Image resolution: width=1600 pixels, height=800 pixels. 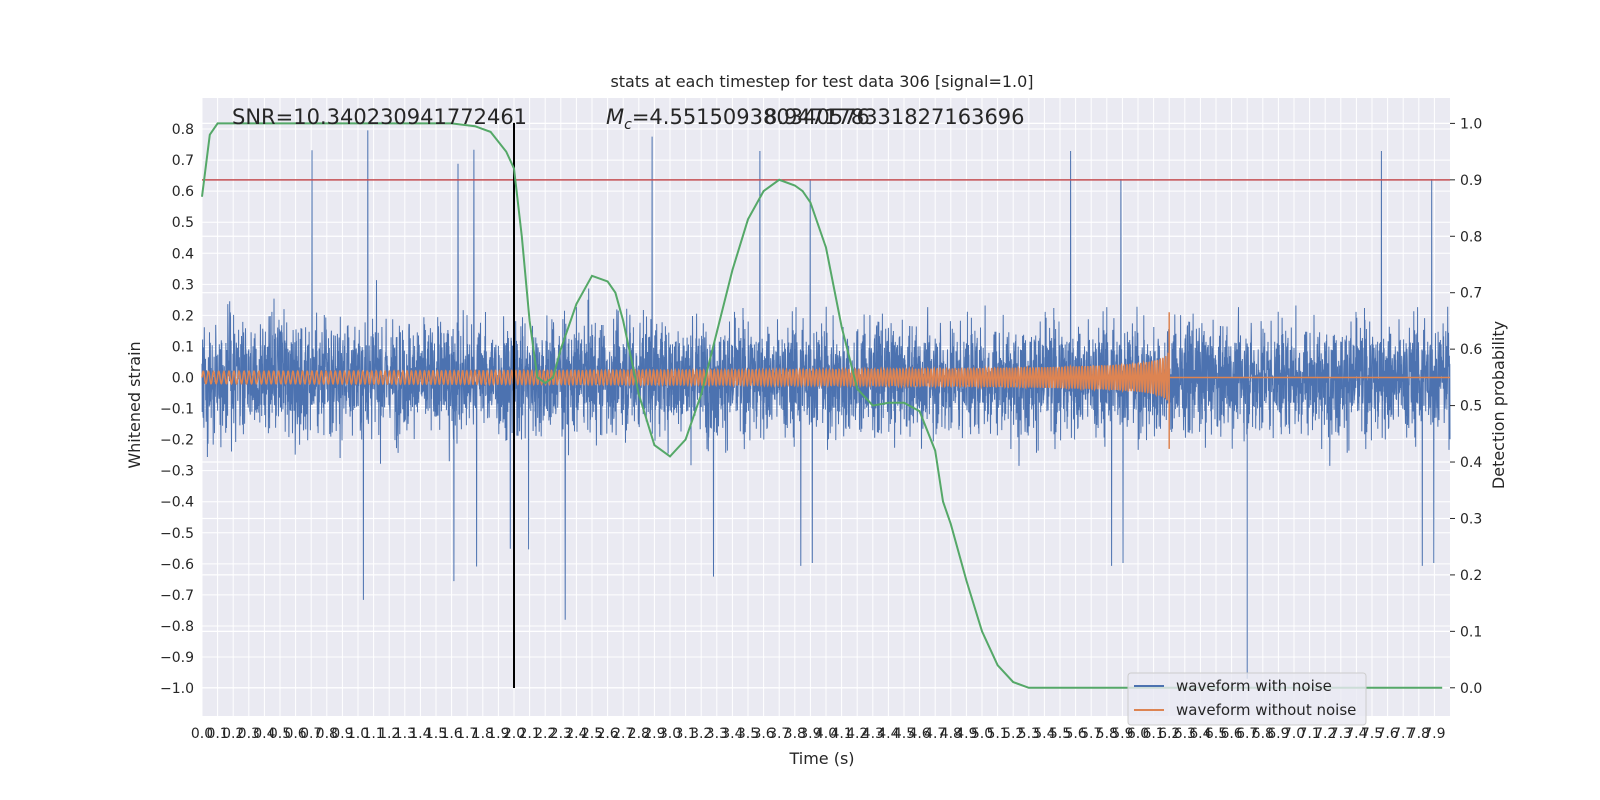 I want to click on y2-axis-ticks: 1.0 0.9 0.8 0.7 0.6 0.5 0.4 0.3 0.2 0.1 0.0, so click(x=1466, y=406).